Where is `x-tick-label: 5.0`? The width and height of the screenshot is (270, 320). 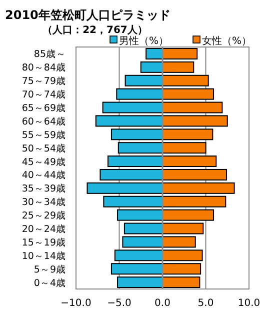
x-tick-label: 5.0 is located at coordinates (206, 303).